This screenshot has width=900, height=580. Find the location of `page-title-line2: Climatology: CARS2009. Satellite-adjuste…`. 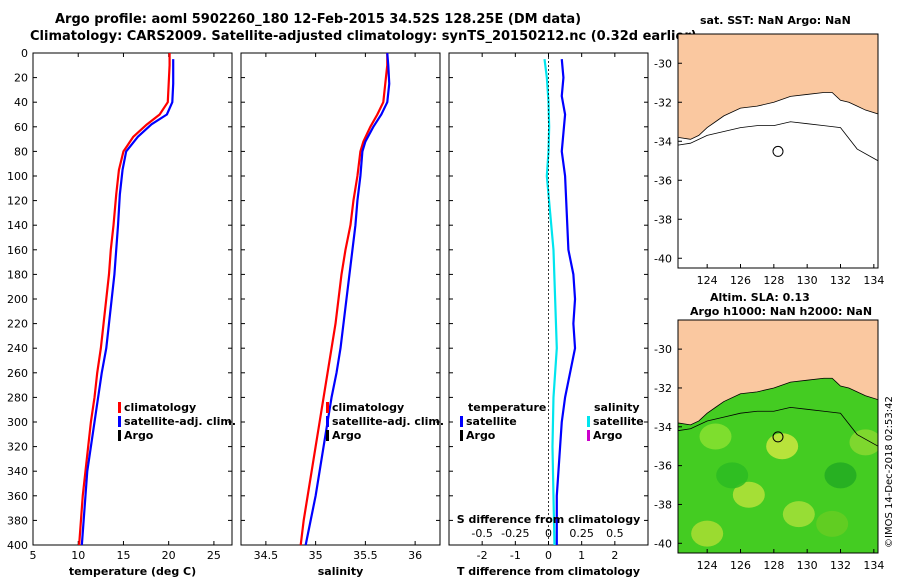

page-title-line2: Climatology: CARS2009. Satellite-adjuste… is located at coordinates (363, 36).